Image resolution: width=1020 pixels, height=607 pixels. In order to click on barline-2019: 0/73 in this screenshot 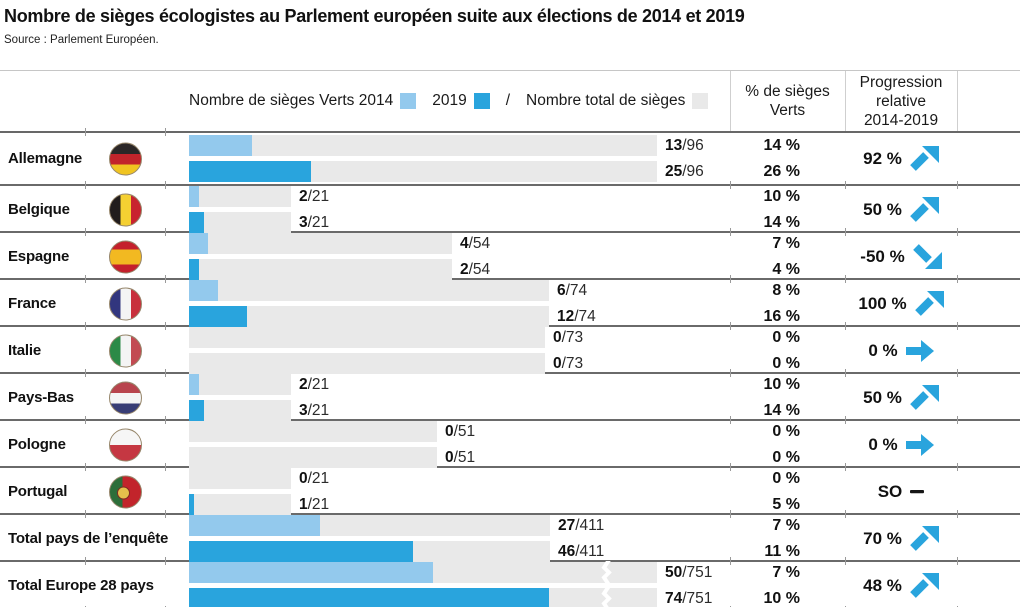, I will do `click(459, 363)`.